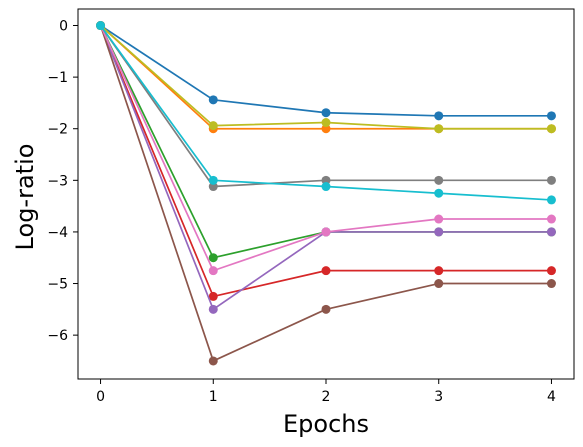  I want to click on x-tick-label: 3, so click(438, 397).